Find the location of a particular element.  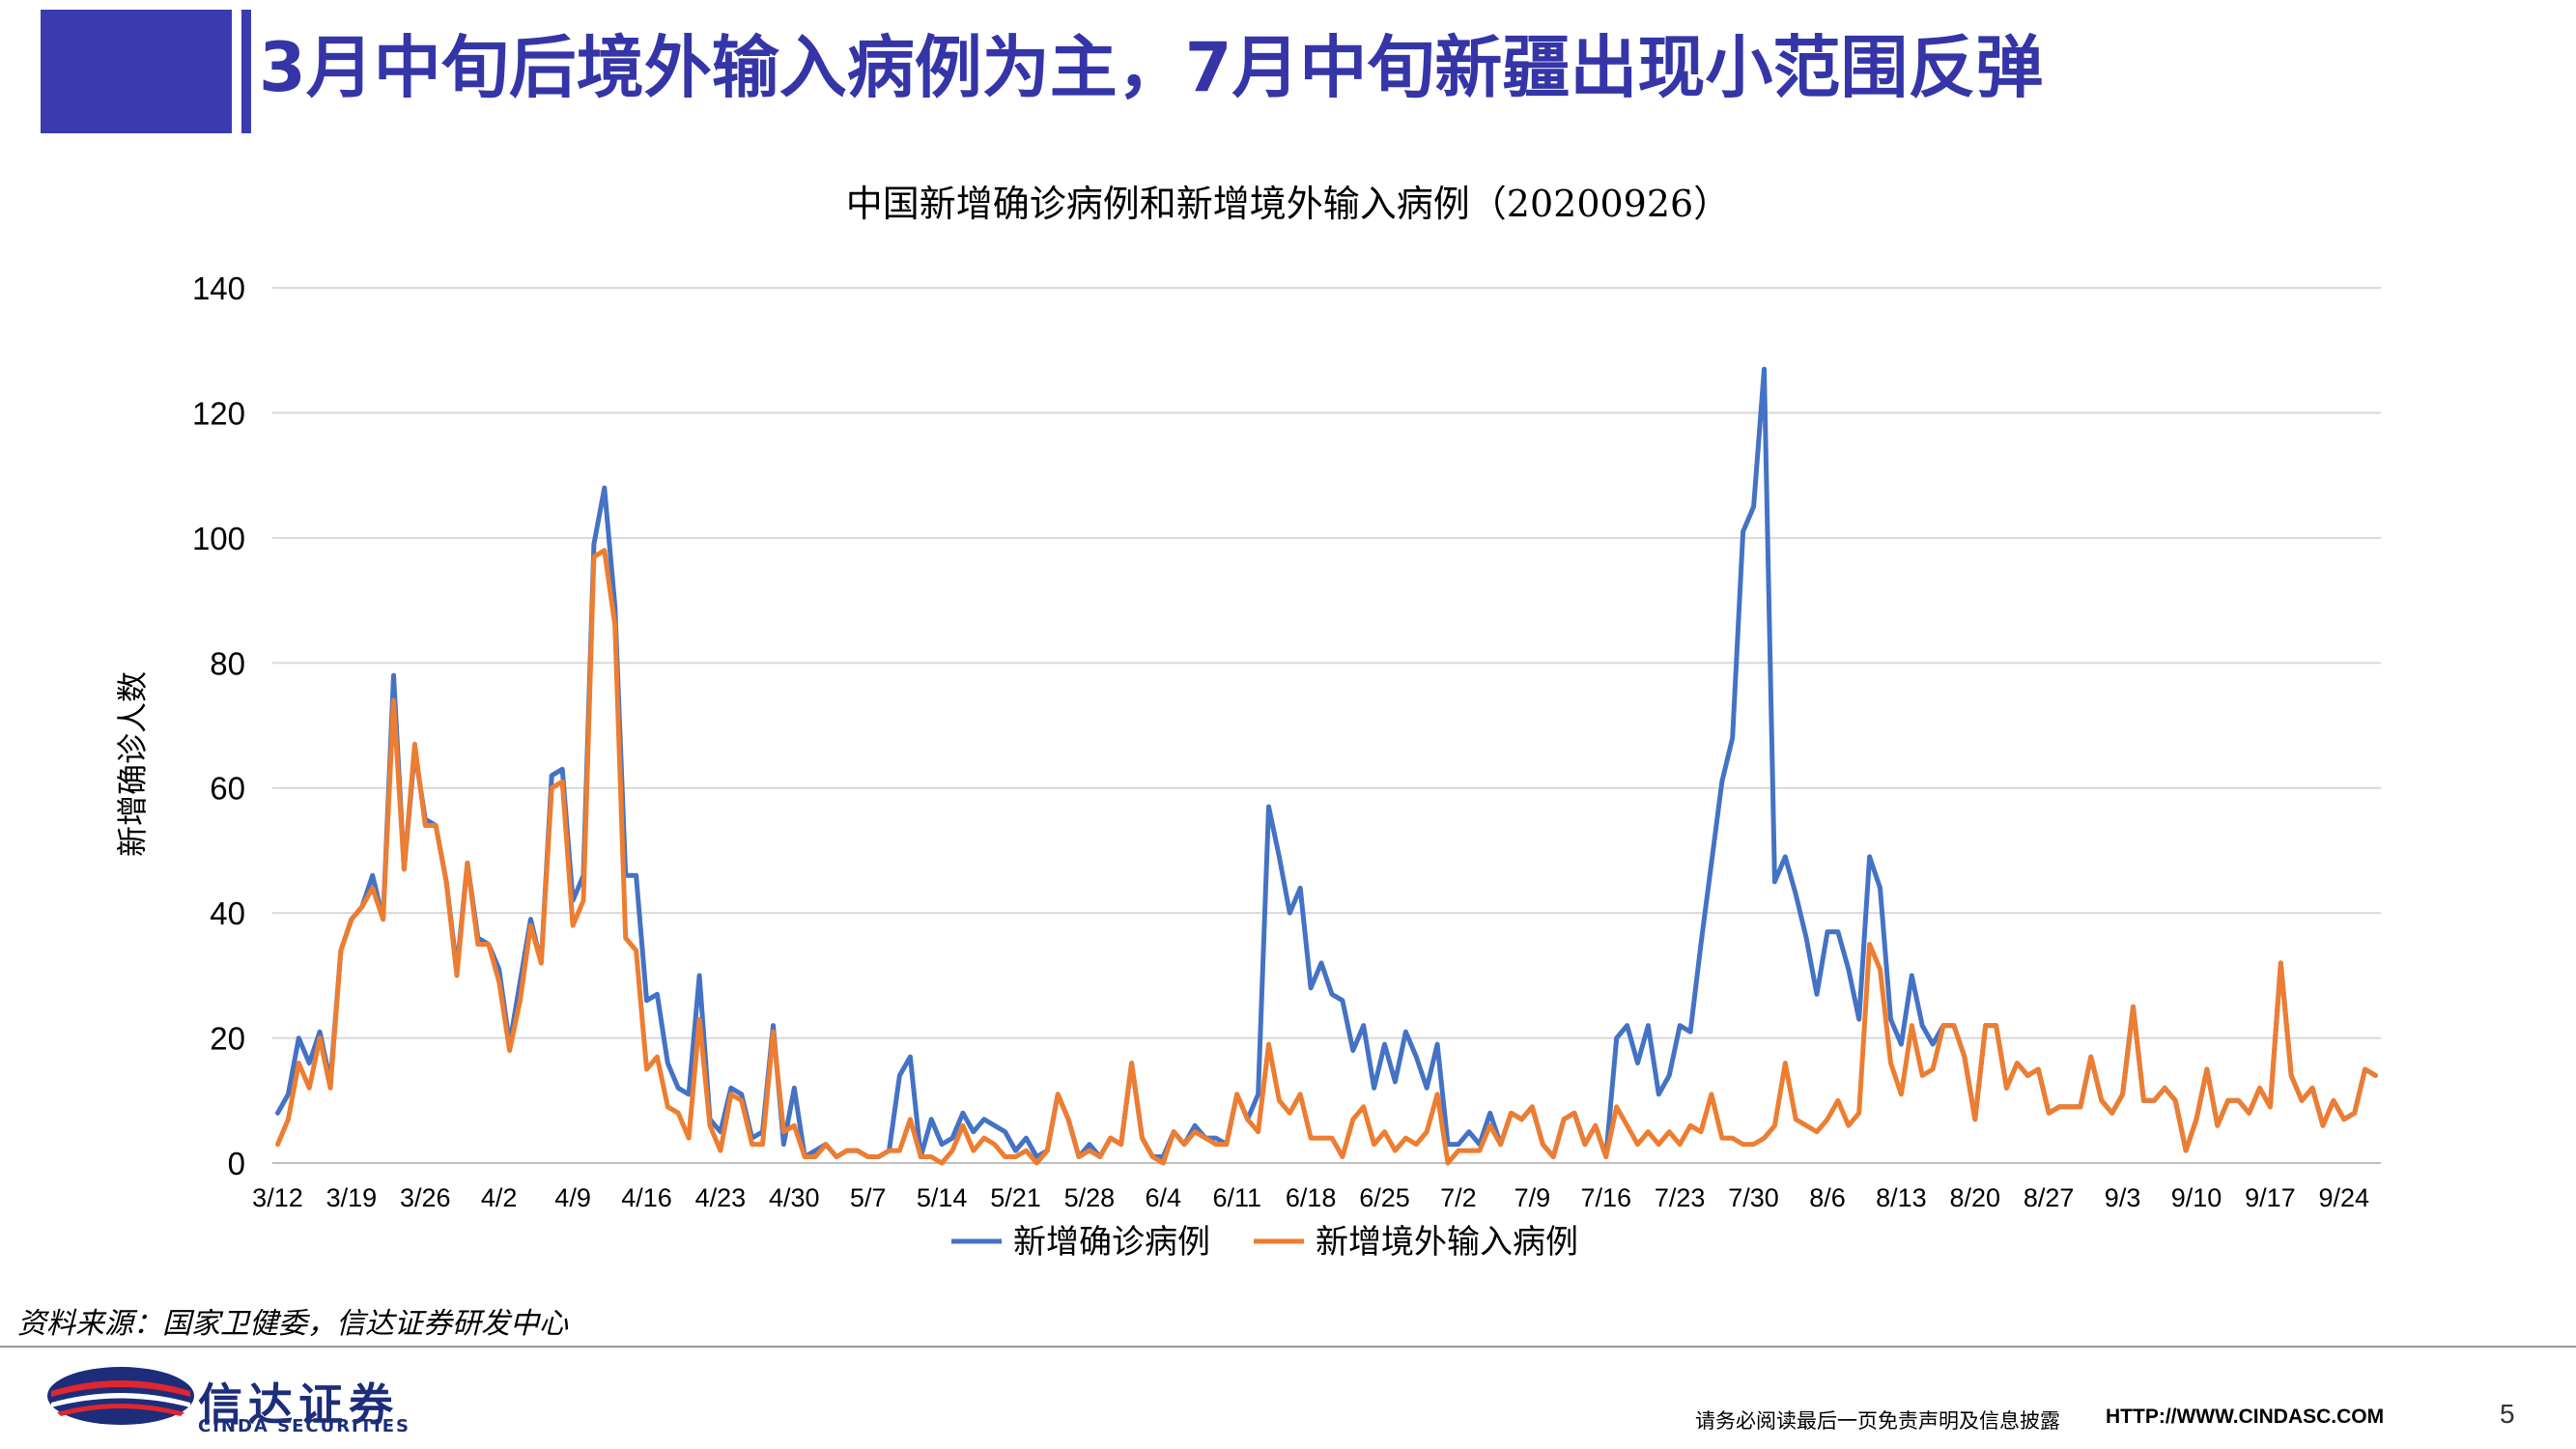

brand-name-cn: 信达证券 is located at coordinates (298, 1404).